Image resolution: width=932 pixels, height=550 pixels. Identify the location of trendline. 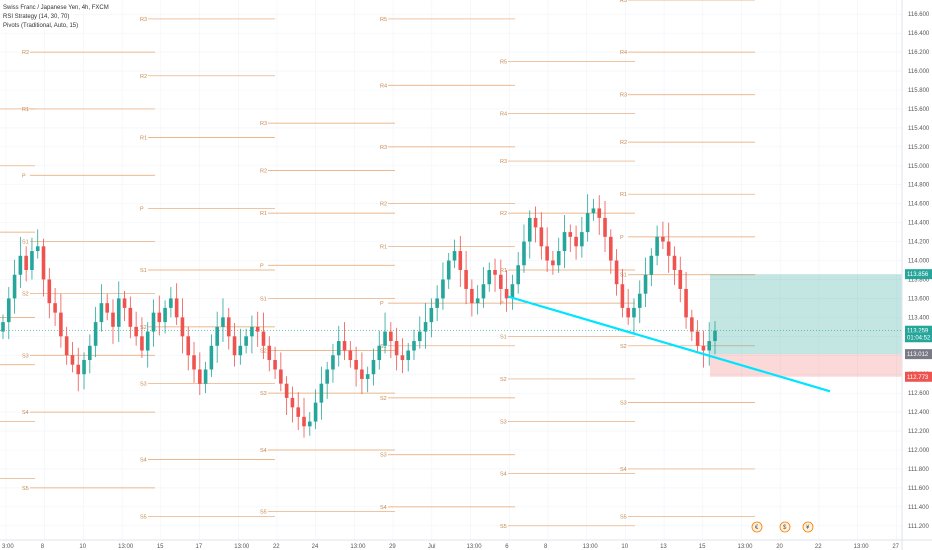
(669, 344).